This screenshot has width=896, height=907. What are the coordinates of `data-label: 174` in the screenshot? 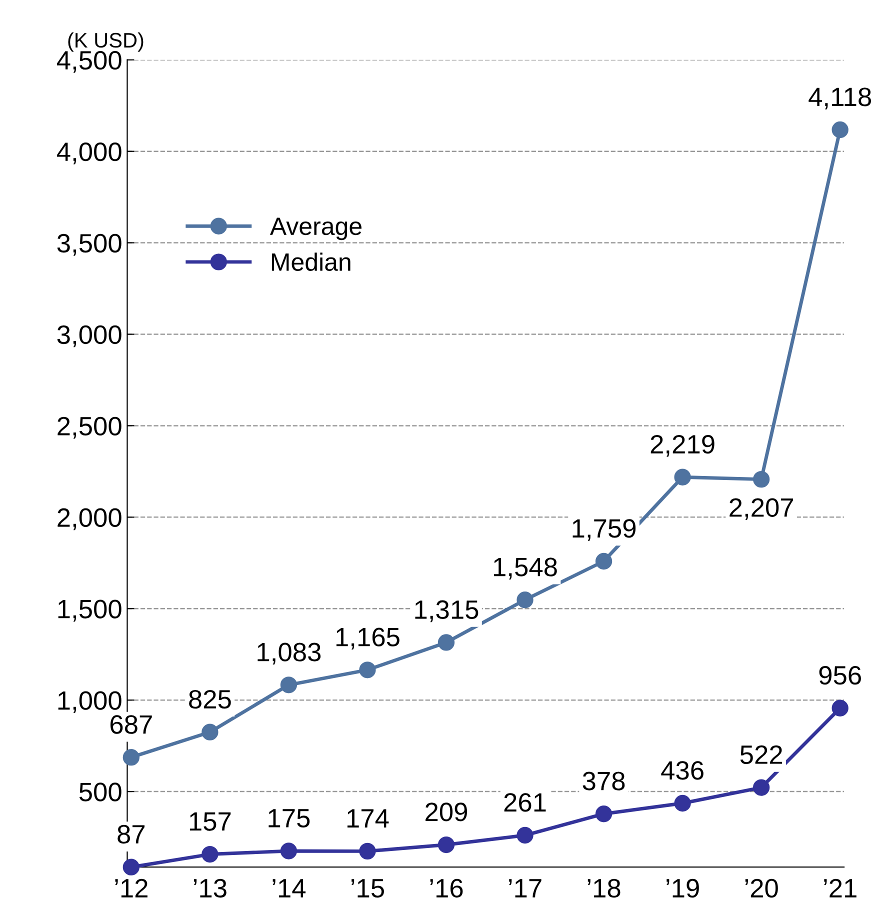 It's located at (368, 818).